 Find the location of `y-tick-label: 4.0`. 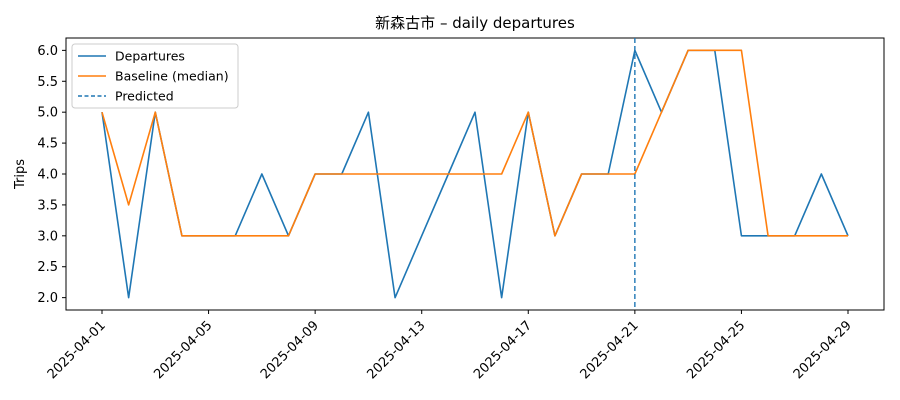

y-tick-label: 4.0 is located at coordinates (47, 175).